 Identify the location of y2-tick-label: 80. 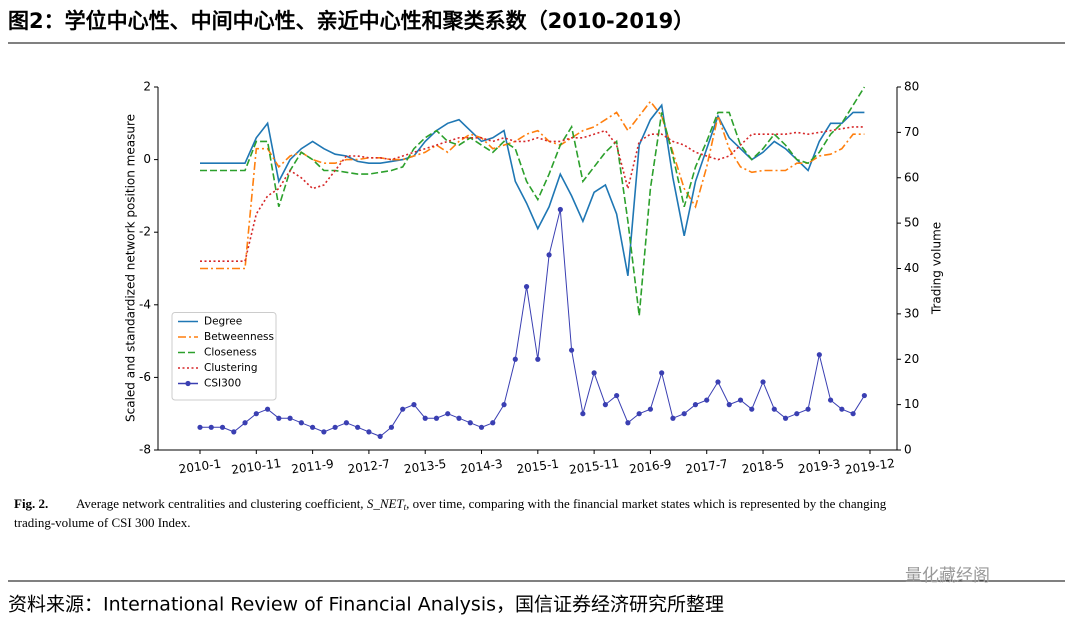
(911, 87).